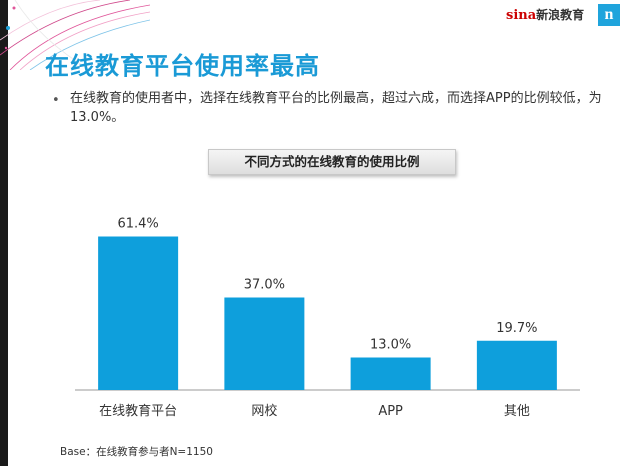 The image size is (635, 466). Describe the element at coordinates (182, 66) in the screenshot. I see `page-title: 在线教育平台使用率最高` at that location.